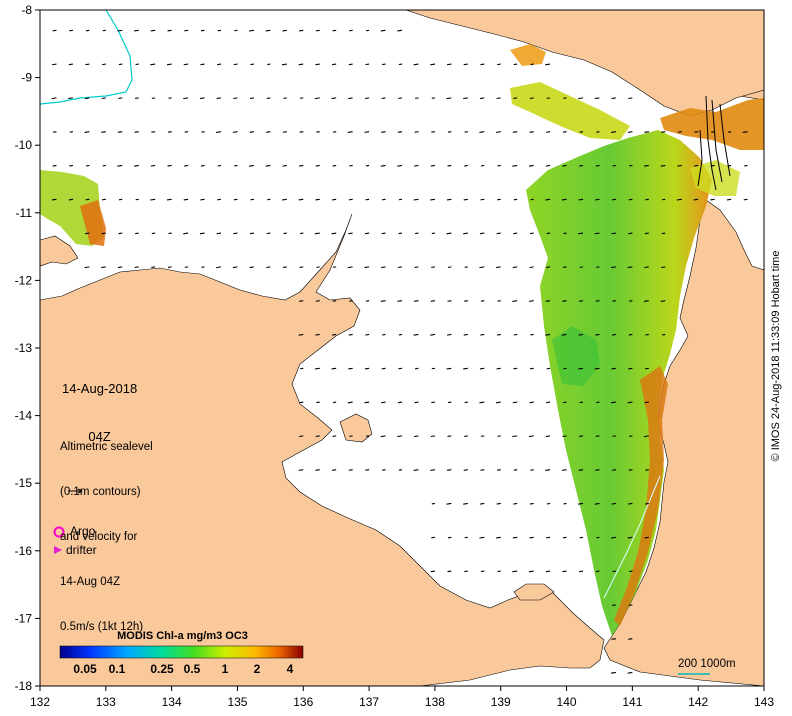 The height and width of the screenshot is (716, 792). What do you see at coordinates (172, 702) in the screenshot?
I see `x-tick-label: 134` at bounding box center [172, 702].